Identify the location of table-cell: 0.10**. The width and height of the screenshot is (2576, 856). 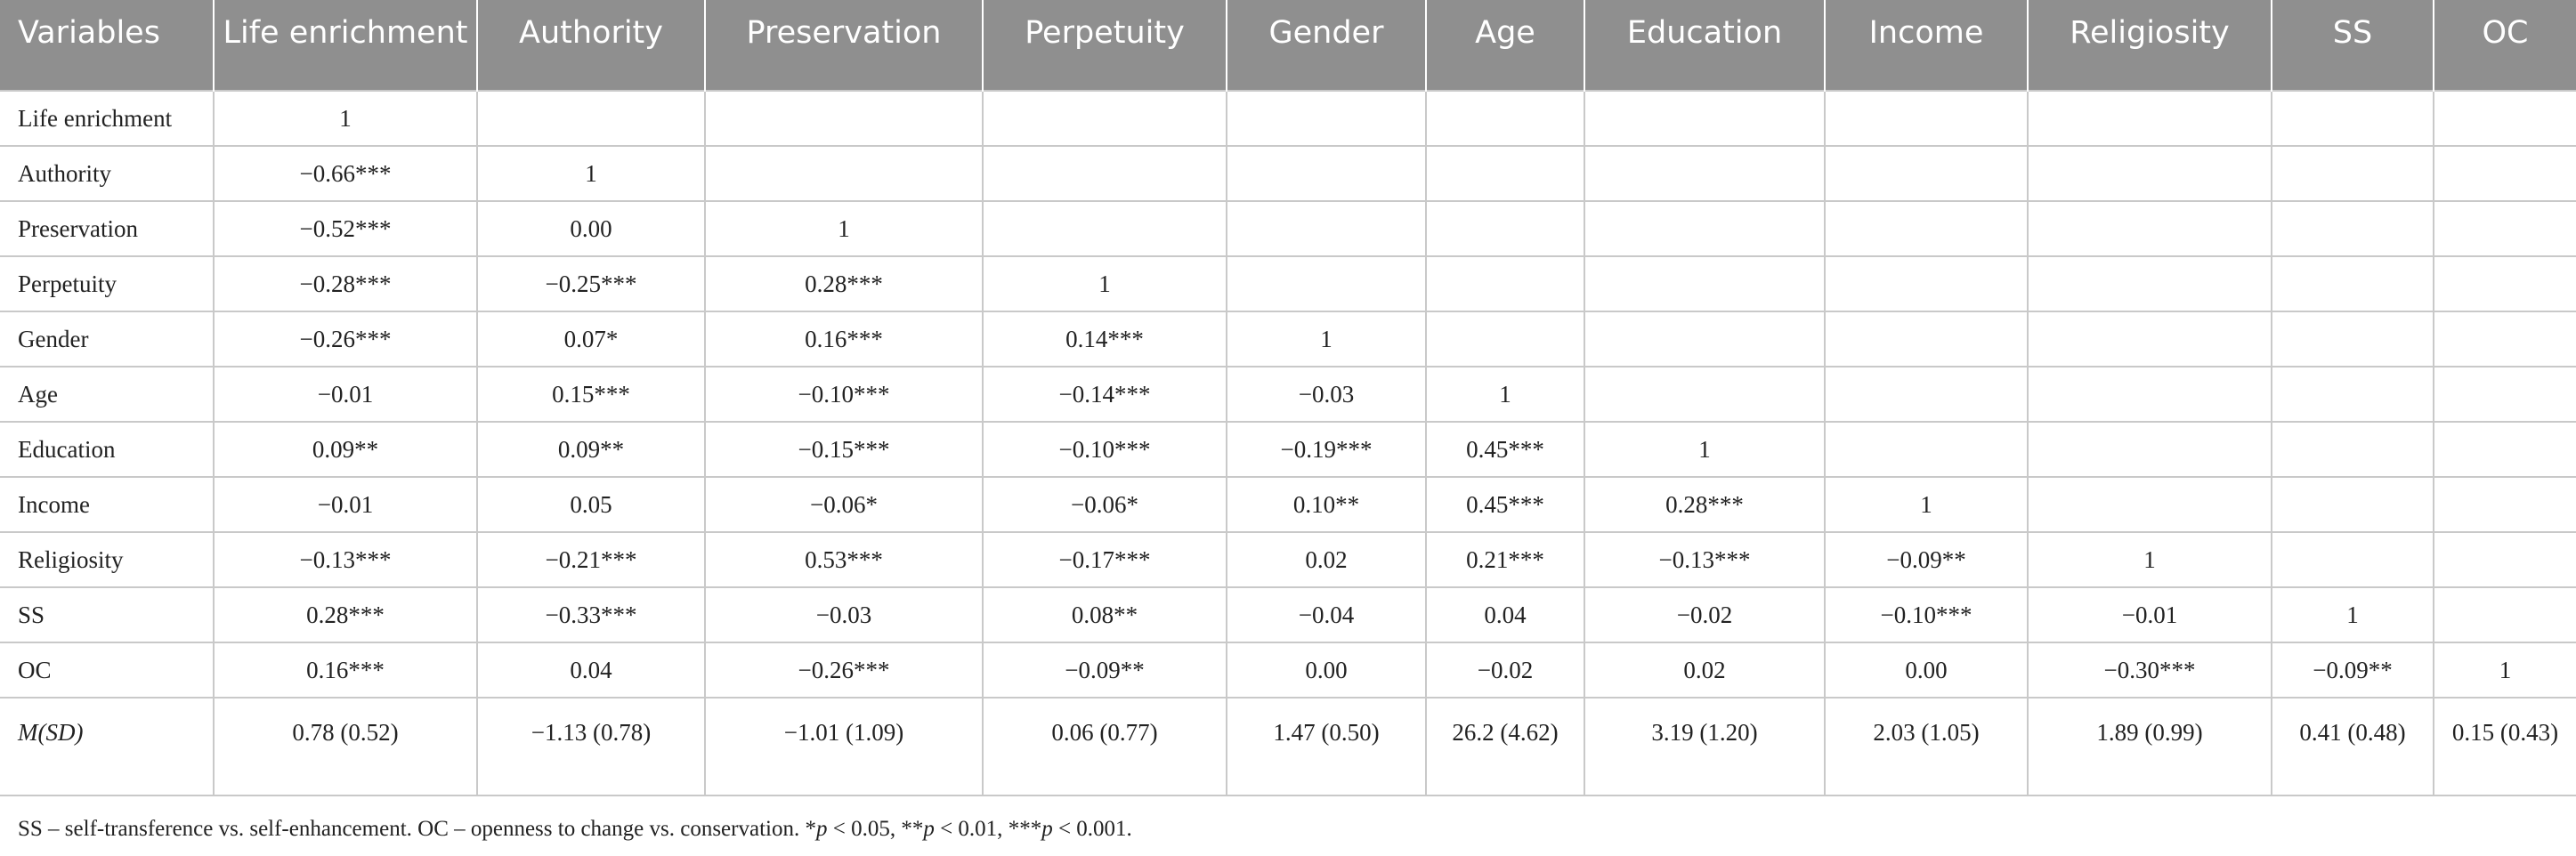
(1327, 504).